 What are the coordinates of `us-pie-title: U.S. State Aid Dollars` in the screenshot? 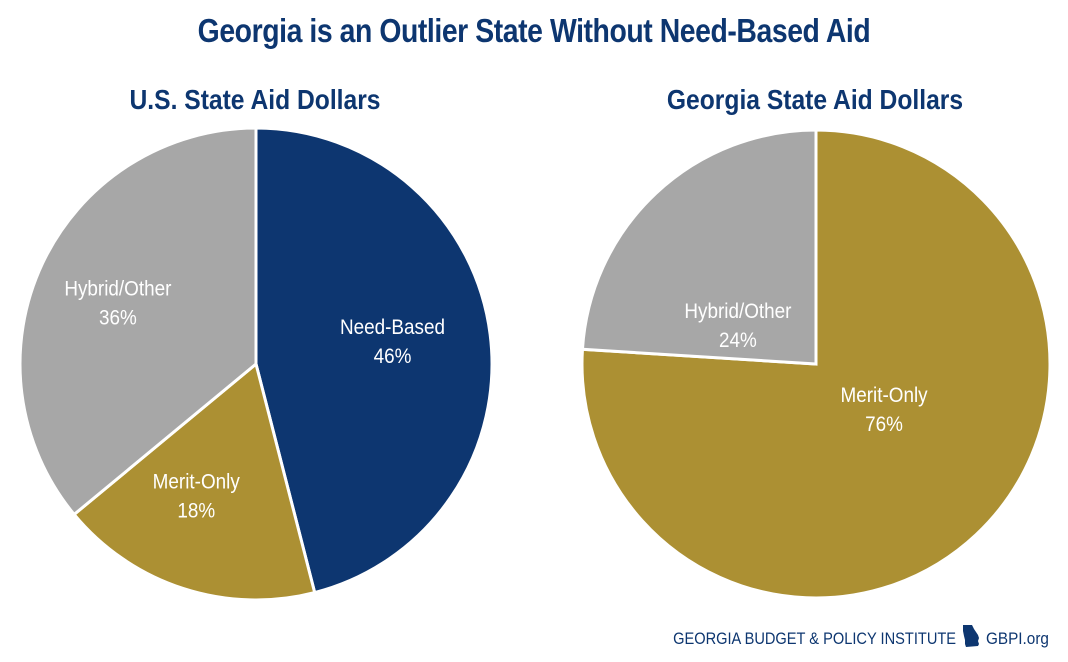 It's located at (255, 99).